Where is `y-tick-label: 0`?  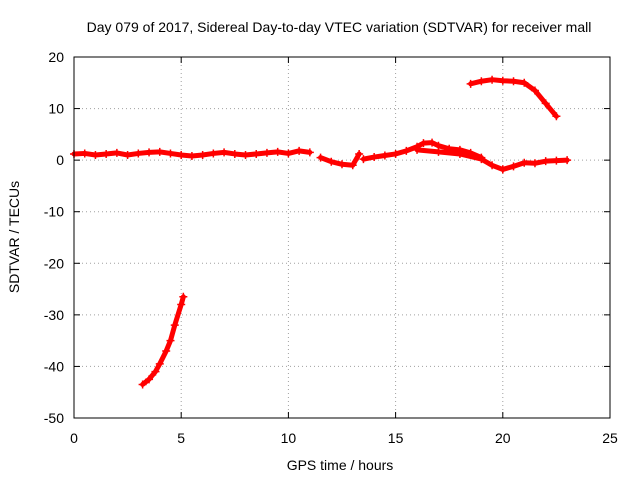 y-tick-label: 0 is located at coordinates (60, 160).